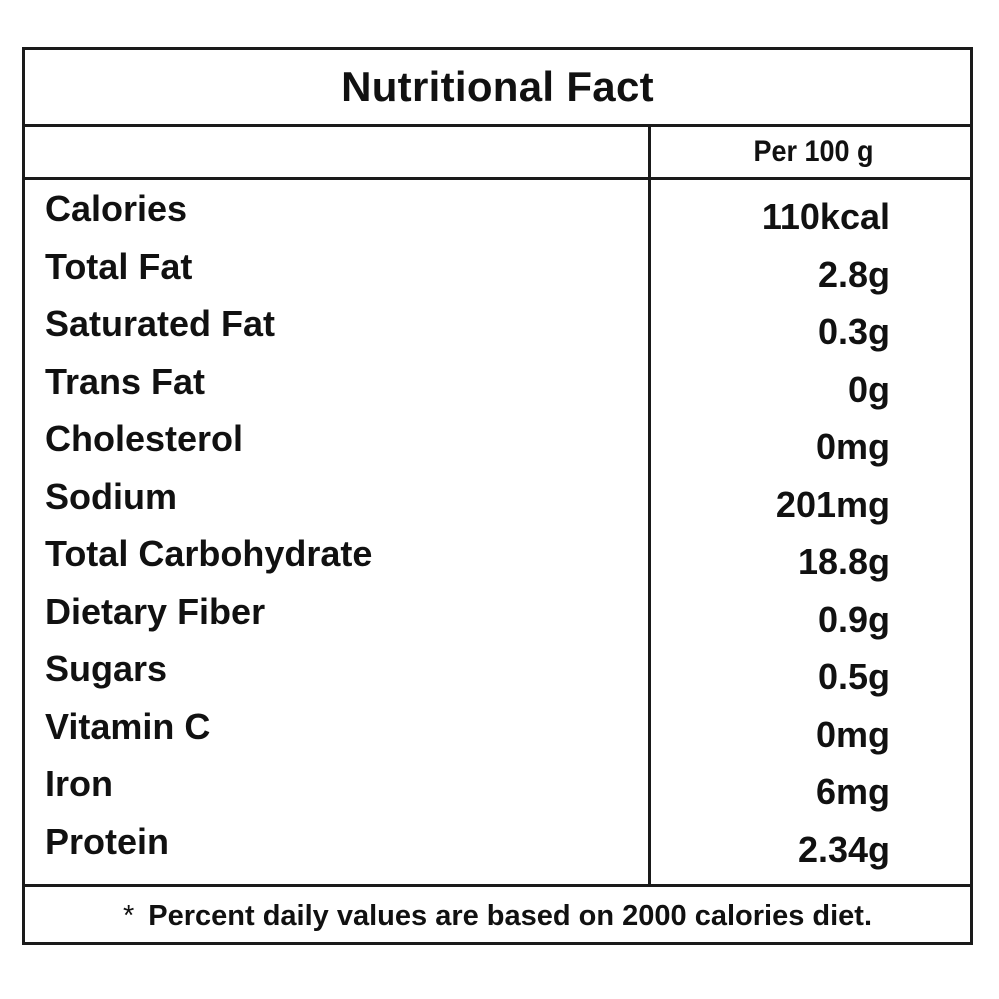  Describe the element at coordinates (497, 727) in the screenshot. I see `table-row: Vitamin C 0mg` at that location.